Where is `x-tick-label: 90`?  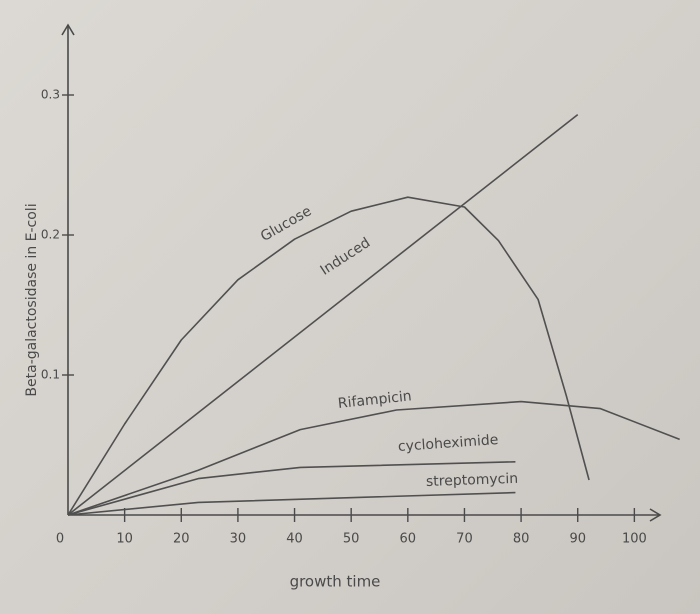
x-tick-label: 90 is located at coordinates (577, 539).